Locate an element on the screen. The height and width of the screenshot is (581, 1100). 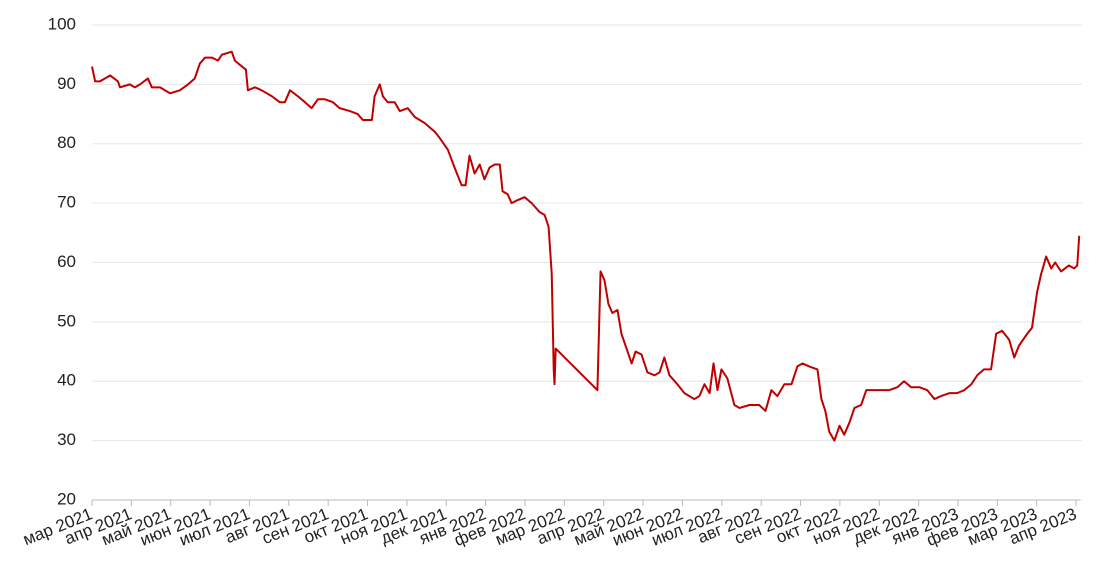
y-tick-label: 60 is located at coordinates (66, 261).